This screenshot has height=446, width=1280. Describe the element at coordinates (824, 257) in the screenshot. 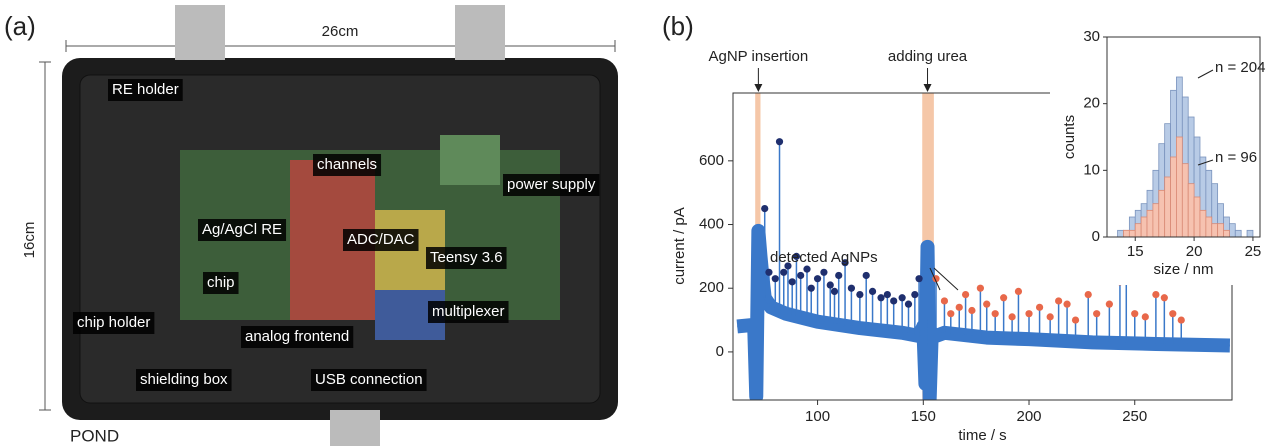

I see `callout: detected AgNPs` at that location.